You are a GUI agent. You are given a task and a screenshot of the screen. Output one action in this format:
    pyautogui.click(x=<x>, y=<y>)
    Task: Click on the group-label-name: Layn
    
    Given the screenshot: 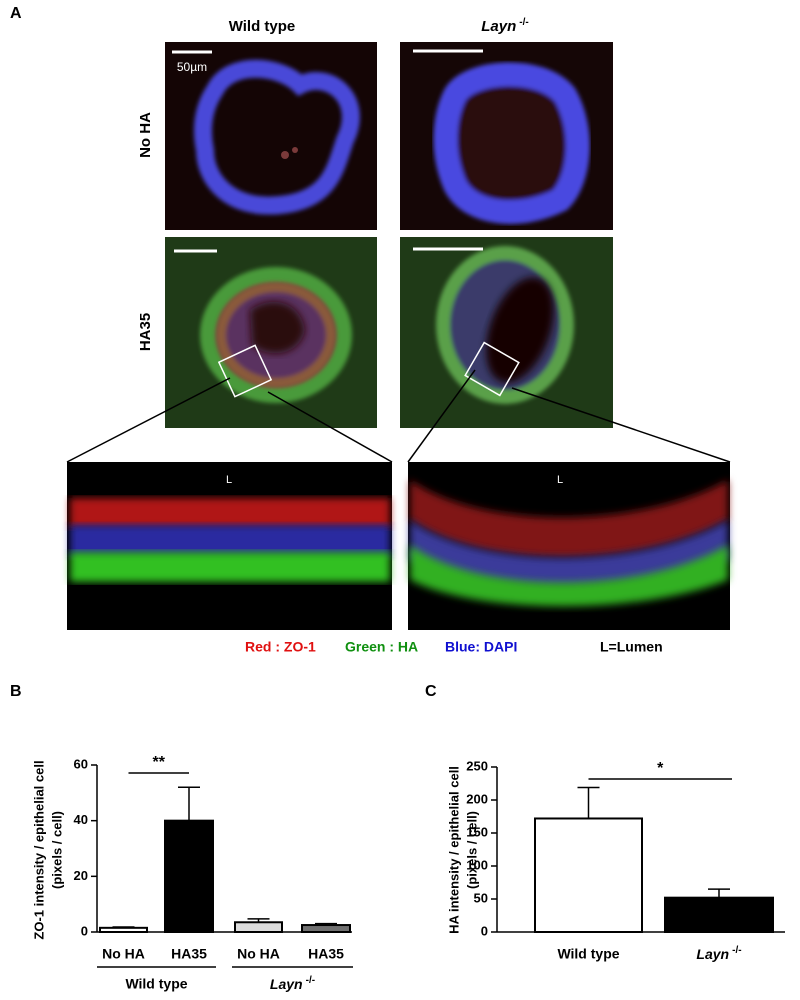 What is the action you would take?
    pyautogui.click(x=286, y=984)
    